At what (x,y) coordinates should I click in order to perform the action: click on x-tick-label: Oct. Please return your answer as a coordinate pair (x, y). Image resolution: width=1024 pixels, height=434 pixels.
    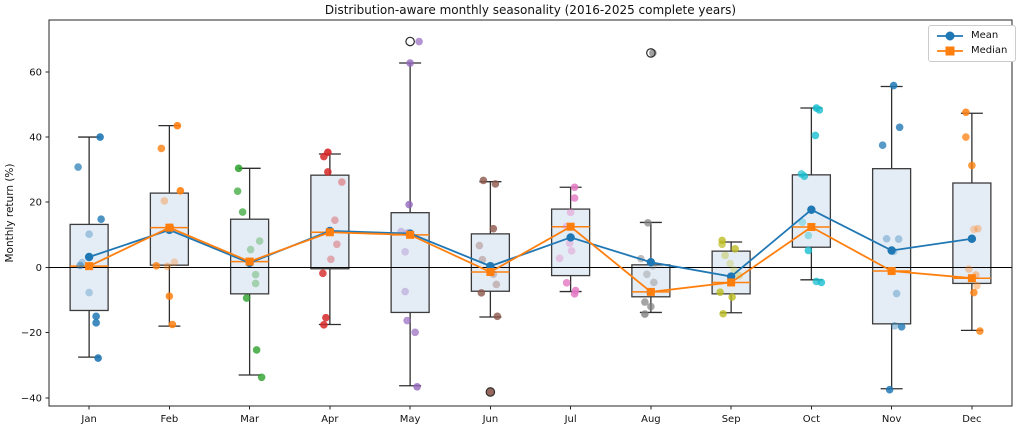
    Looking at the image, I should click on (811, 419).